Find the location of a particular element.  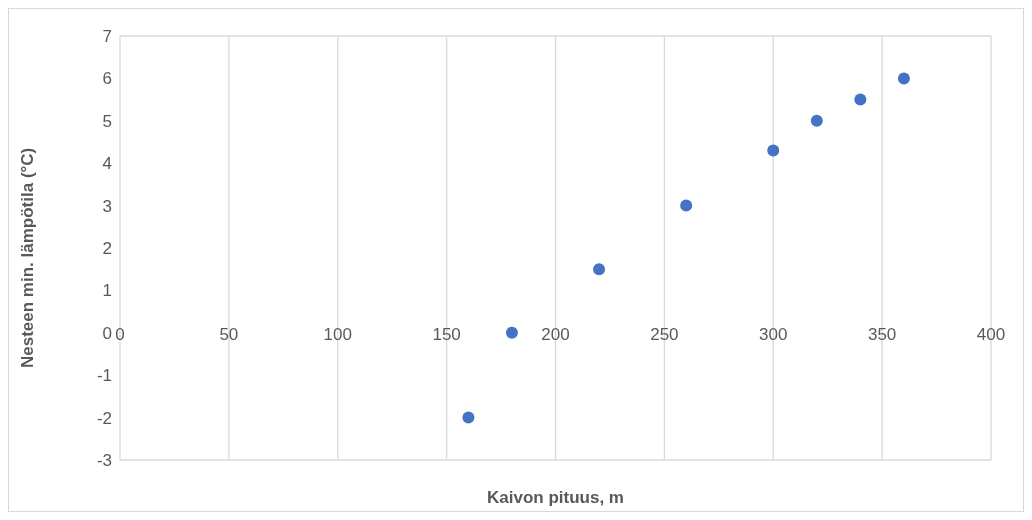

x-tick-label: 50 is located at coordinates (229, 335).